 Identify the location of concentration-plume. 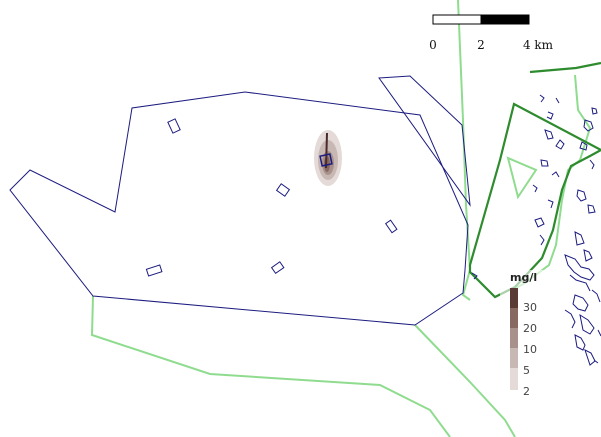
(328, 158).